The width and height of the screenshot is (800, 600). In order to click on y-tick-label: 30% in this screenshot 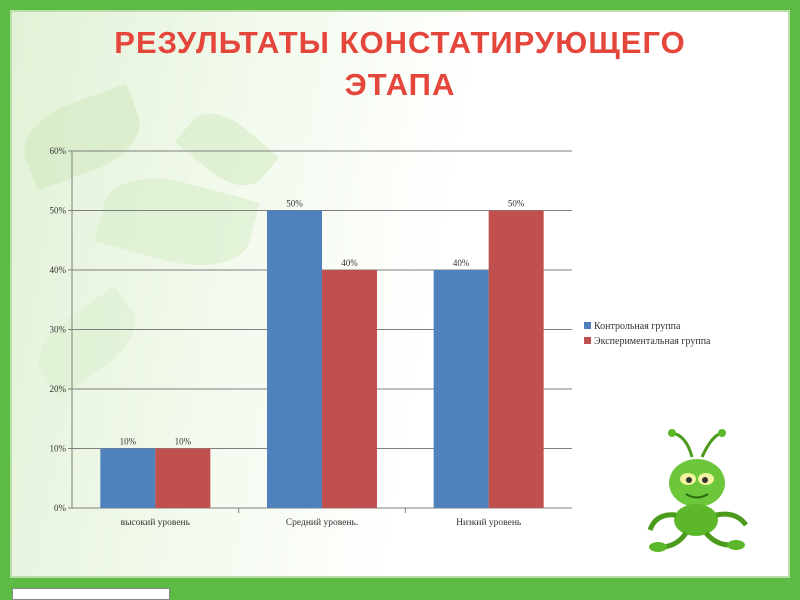, I will do `click(58, 330)`.